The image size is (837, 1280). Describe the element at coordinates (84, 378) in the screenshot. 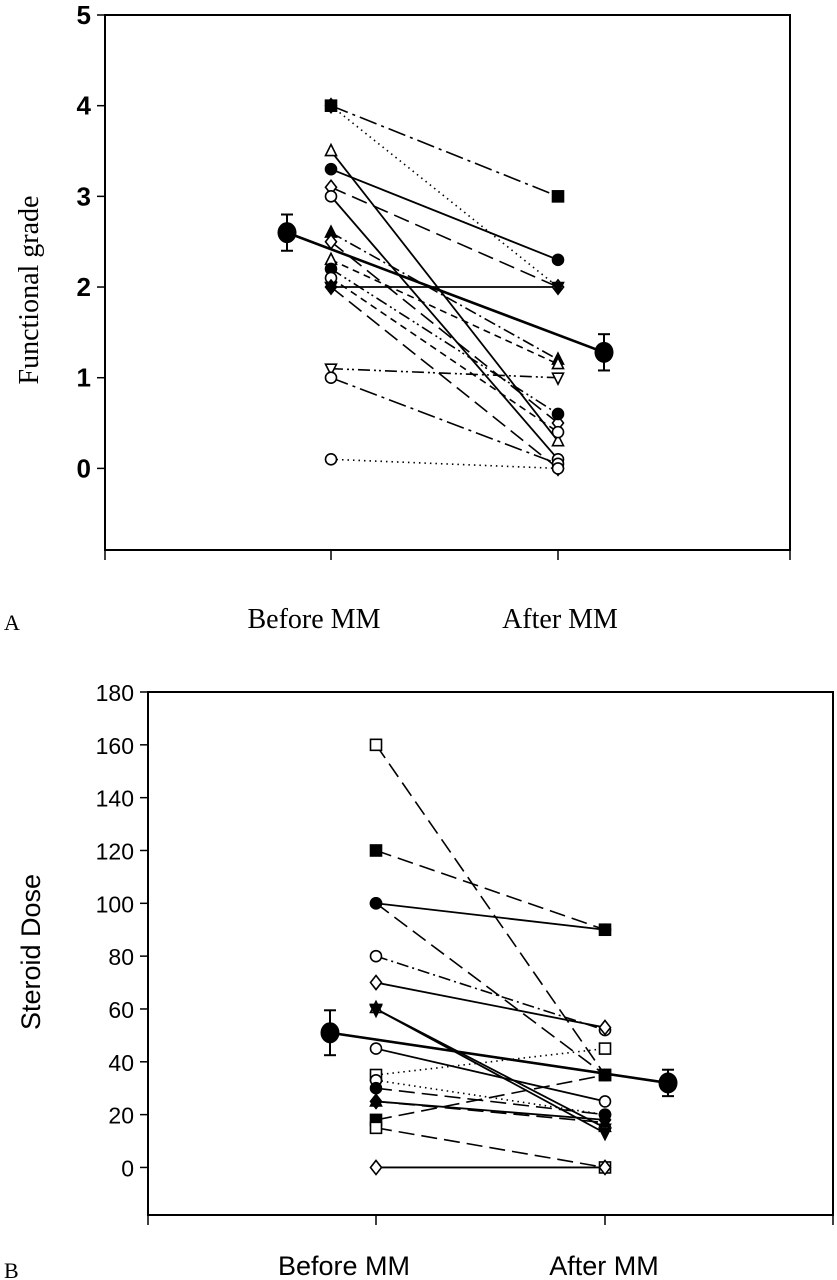

I see `y-tick-label: 1` at that location.